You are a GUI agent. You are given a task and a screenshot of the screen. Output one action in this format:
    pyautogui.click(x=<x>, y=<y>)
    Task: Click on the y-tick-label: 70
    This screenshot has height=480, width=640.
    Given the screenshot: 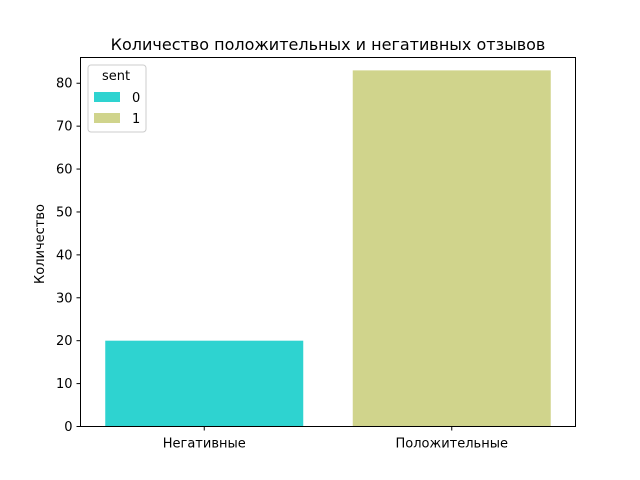 What is the action you would take?
    pyautogui.click(x=64, y=127)
    